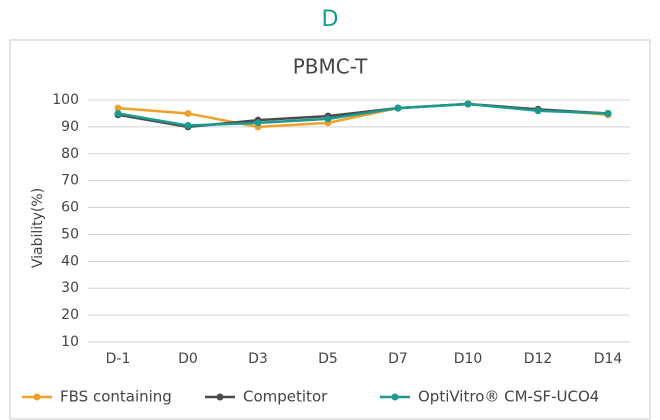 The height and width of the screenshot is (420, 660). Describe the element at coordinates (258, 359) in the screenshot. I see `x-tick-label: D3` at that location.